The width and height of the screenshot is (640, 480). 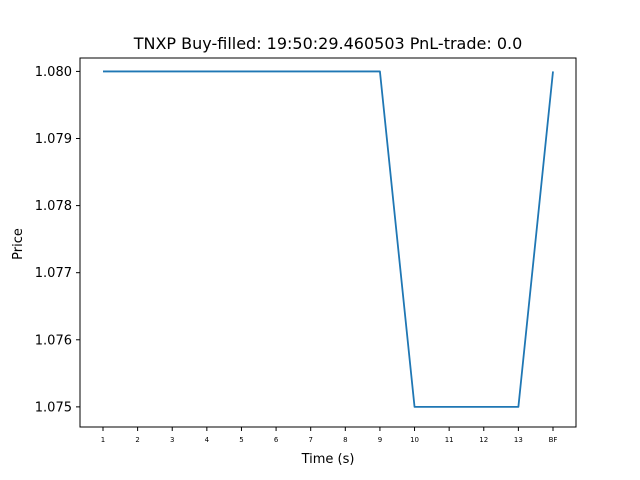 I want to click on x-tick-label: 12, so click(x=483, y=440).